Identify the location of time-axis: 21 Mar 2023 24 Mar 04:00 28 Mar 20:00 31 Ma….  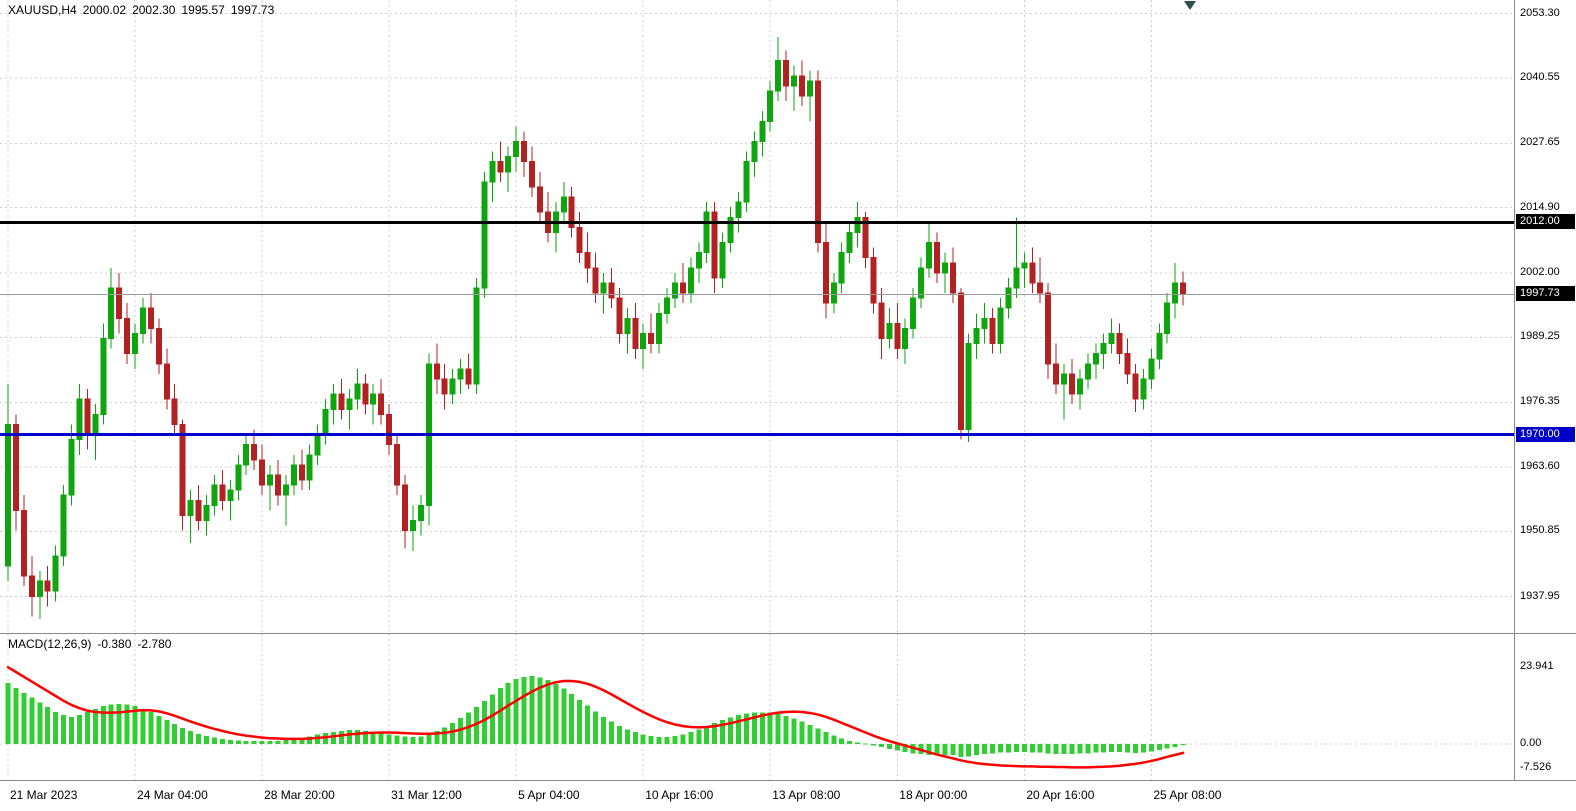
(788, 795).